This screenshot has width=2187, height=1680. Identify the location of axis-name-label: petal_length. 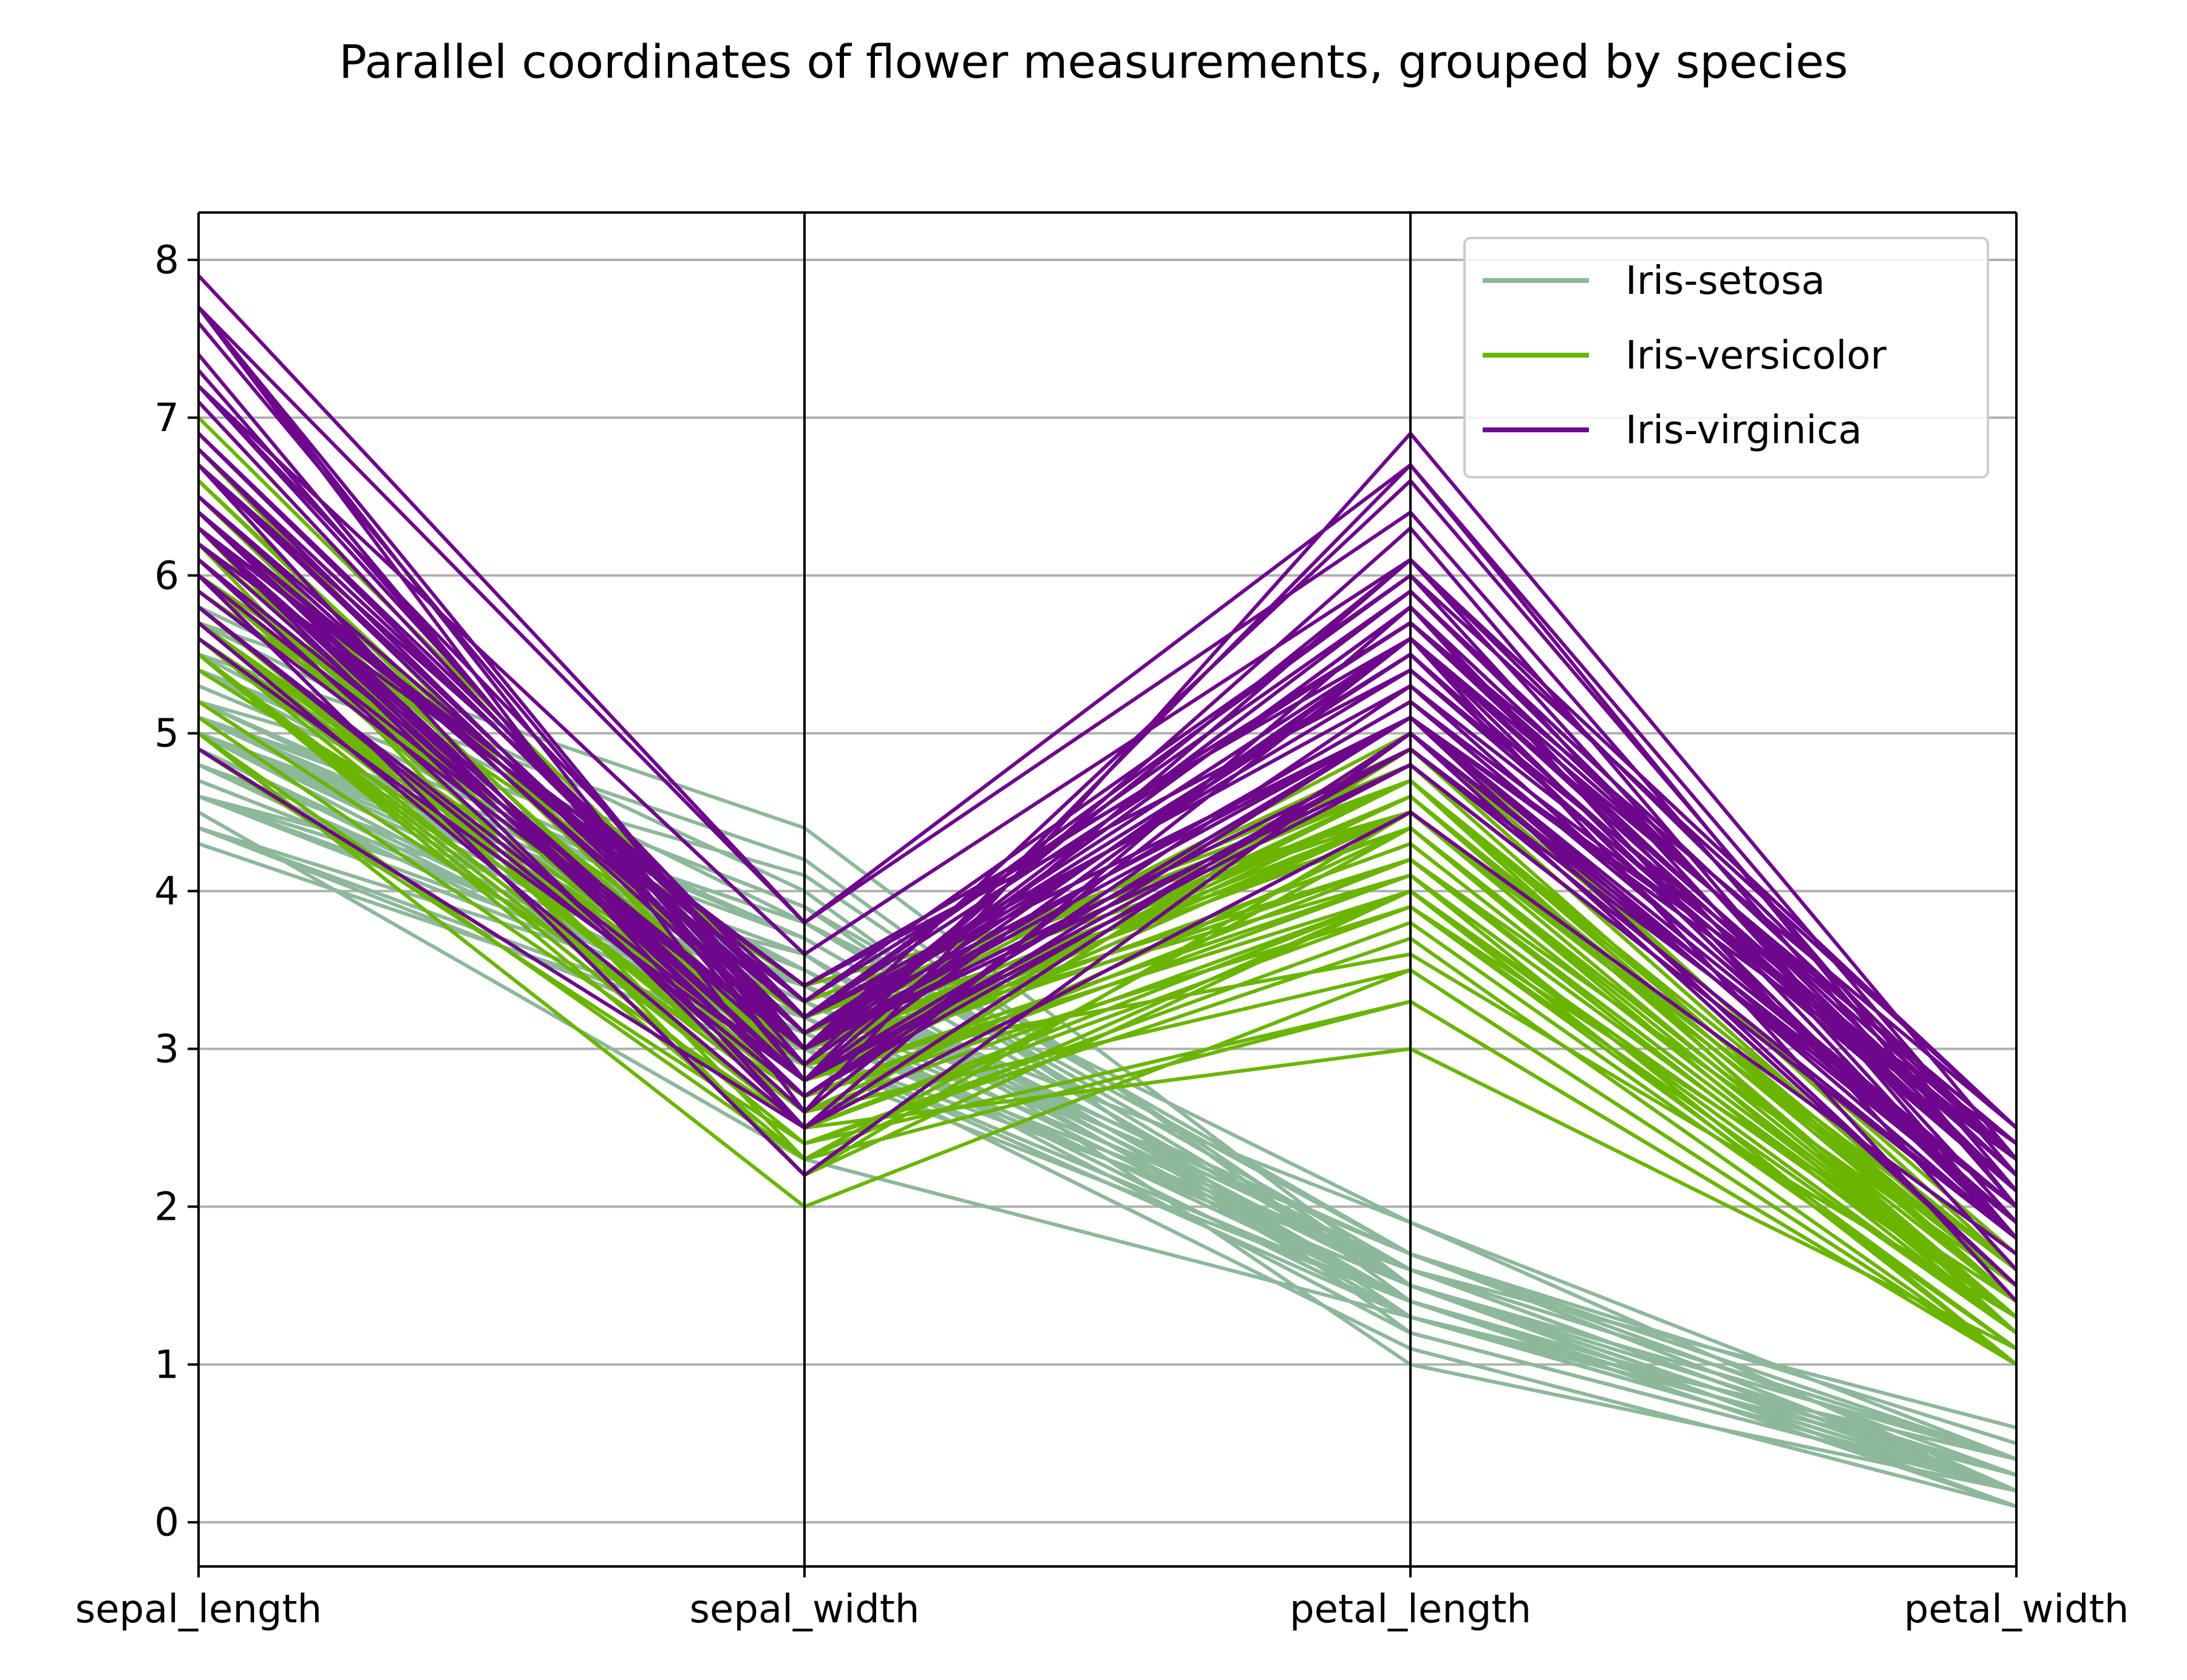
(1410, 1609).